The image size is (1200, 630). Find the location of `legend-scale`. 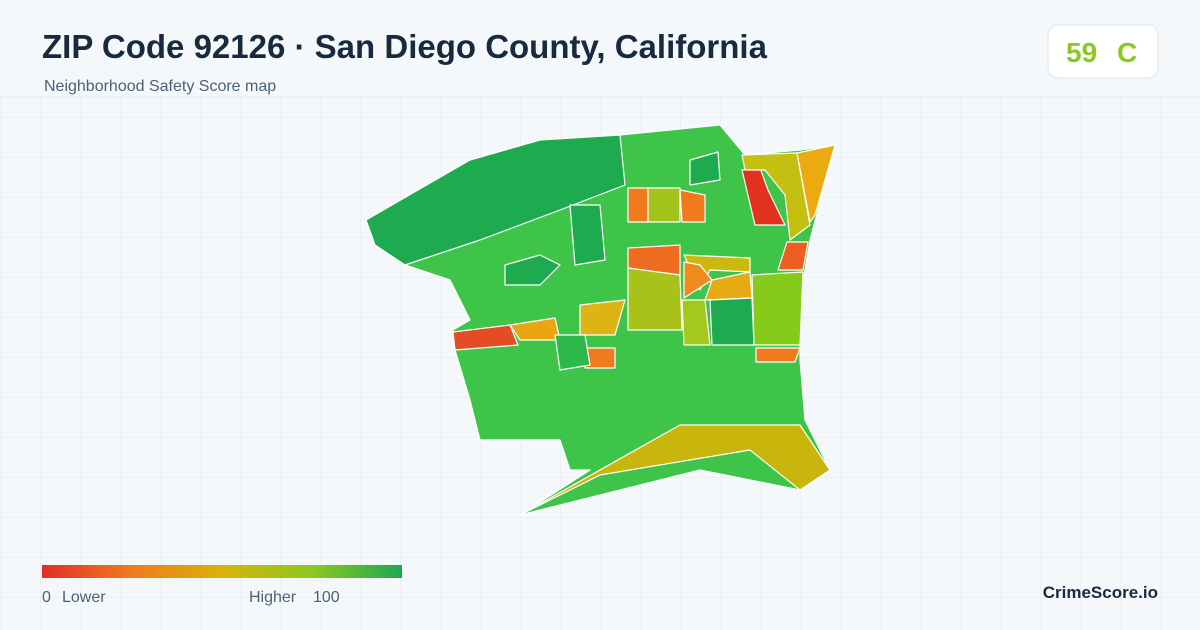

legend-scale is located at coordinates (222, 571).